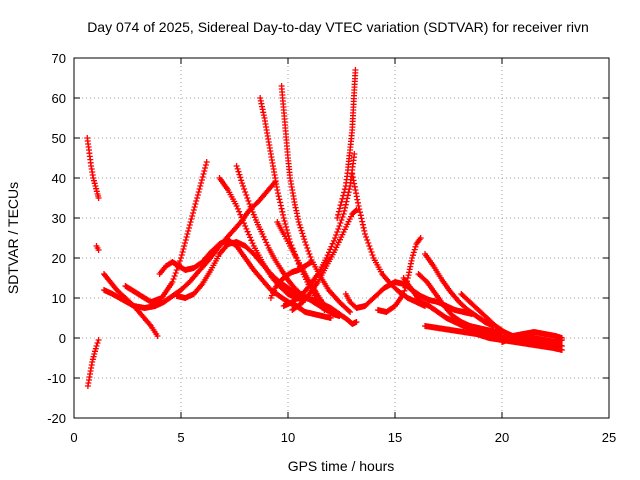  Describe the element at coordinates (341, 466) in the screenshot. I see `x-axis-label: GPS time / hours` at that location.